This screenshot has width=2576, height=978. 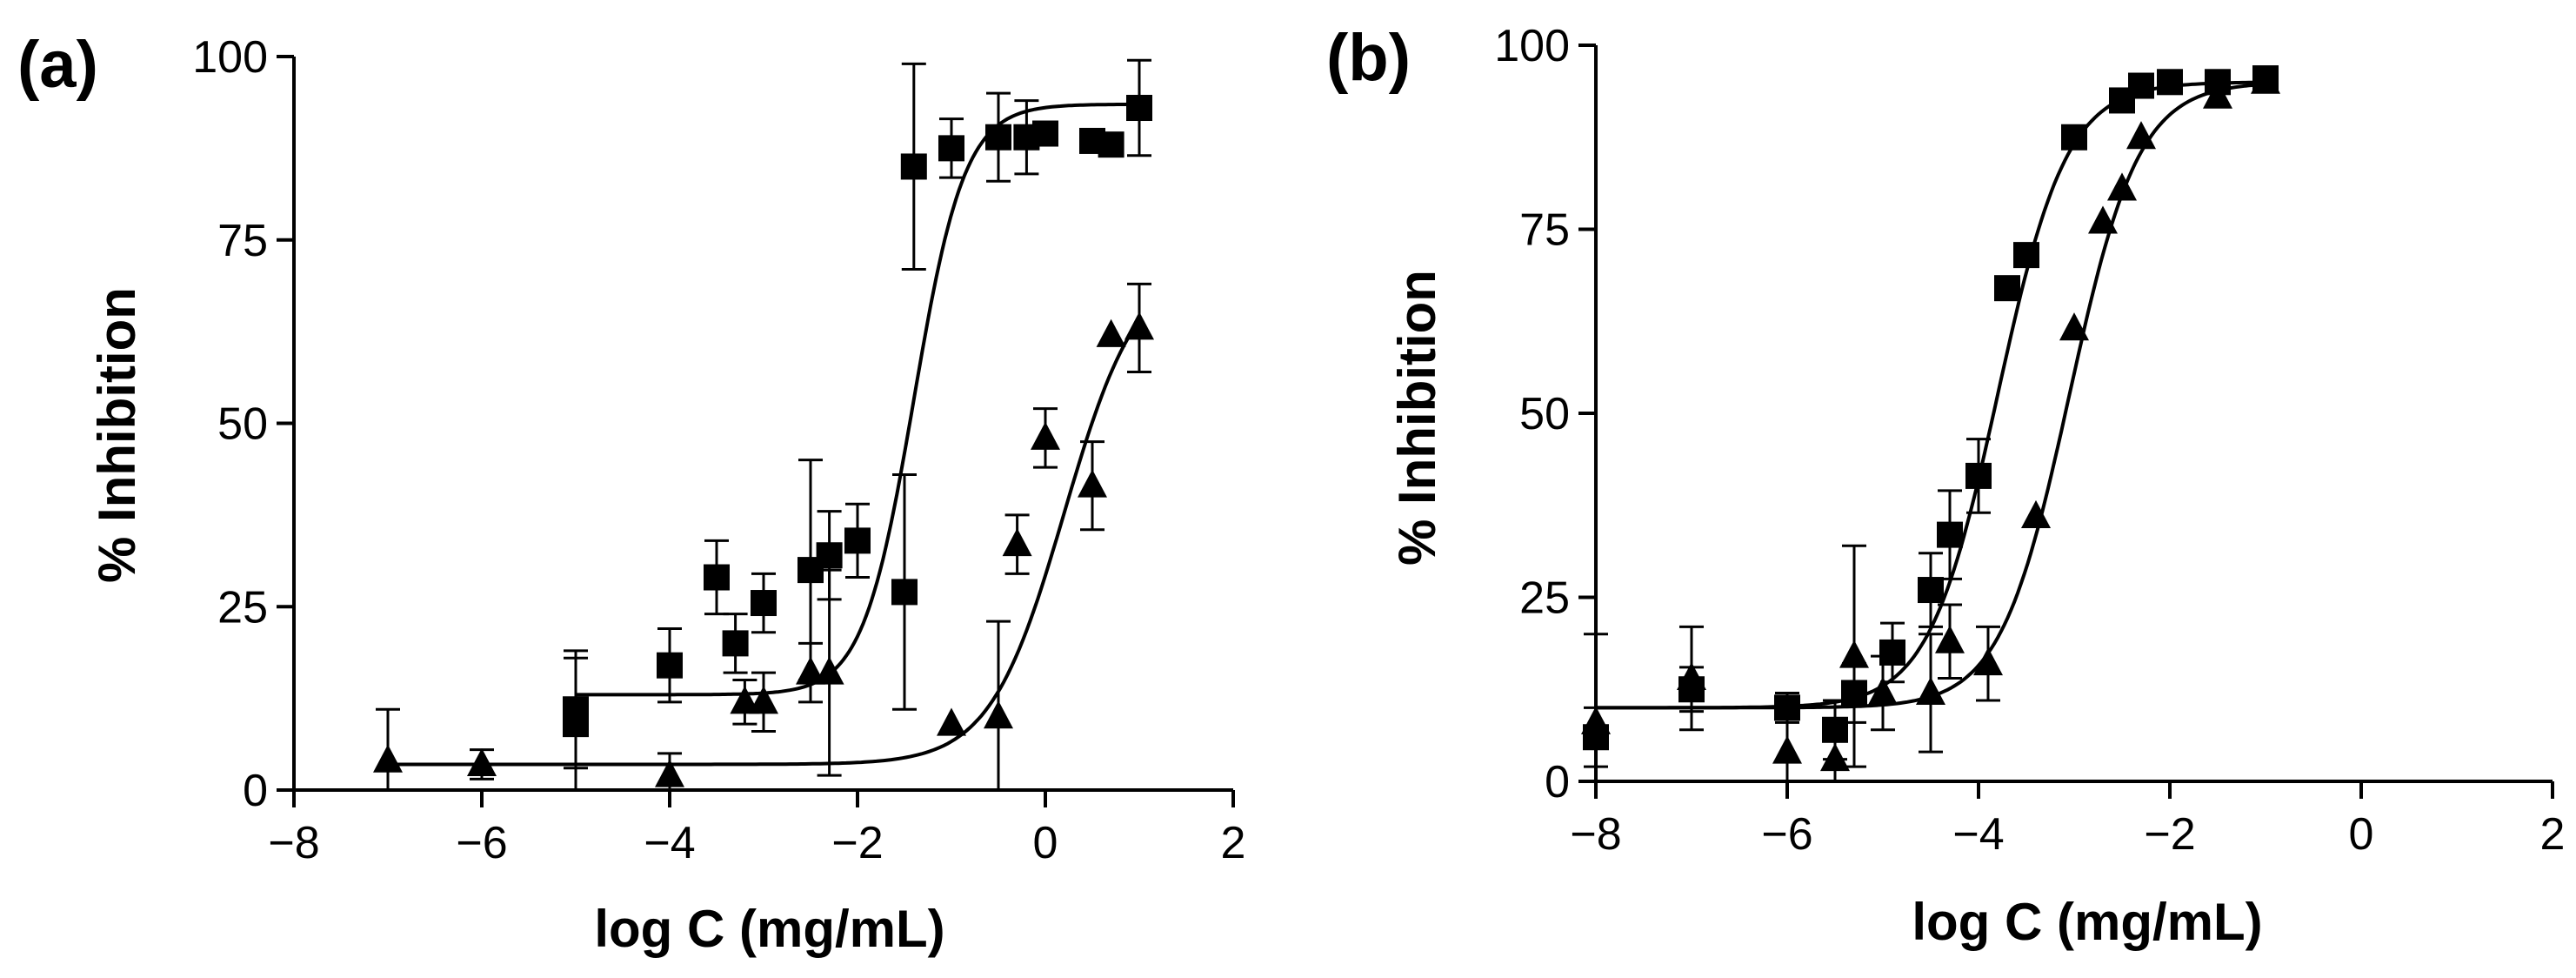 I want to click on panel-a-ylabel: % Inhibition, so click(x=117, y=435).